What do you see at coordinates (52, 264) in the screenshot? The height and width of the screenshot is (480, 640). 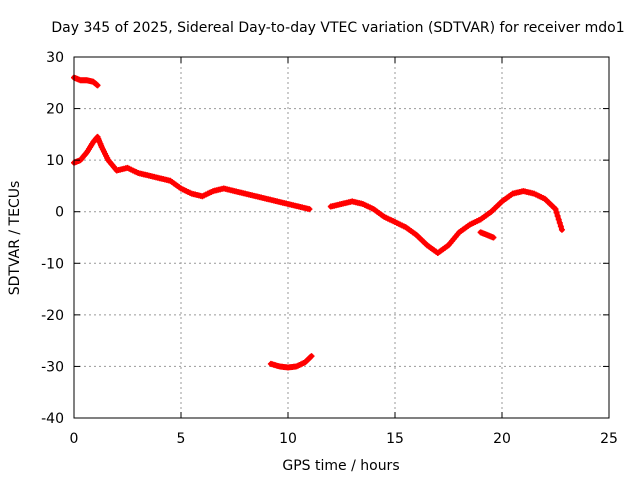 I see `y-tick-label: -10` at bounding box center [52, 264].